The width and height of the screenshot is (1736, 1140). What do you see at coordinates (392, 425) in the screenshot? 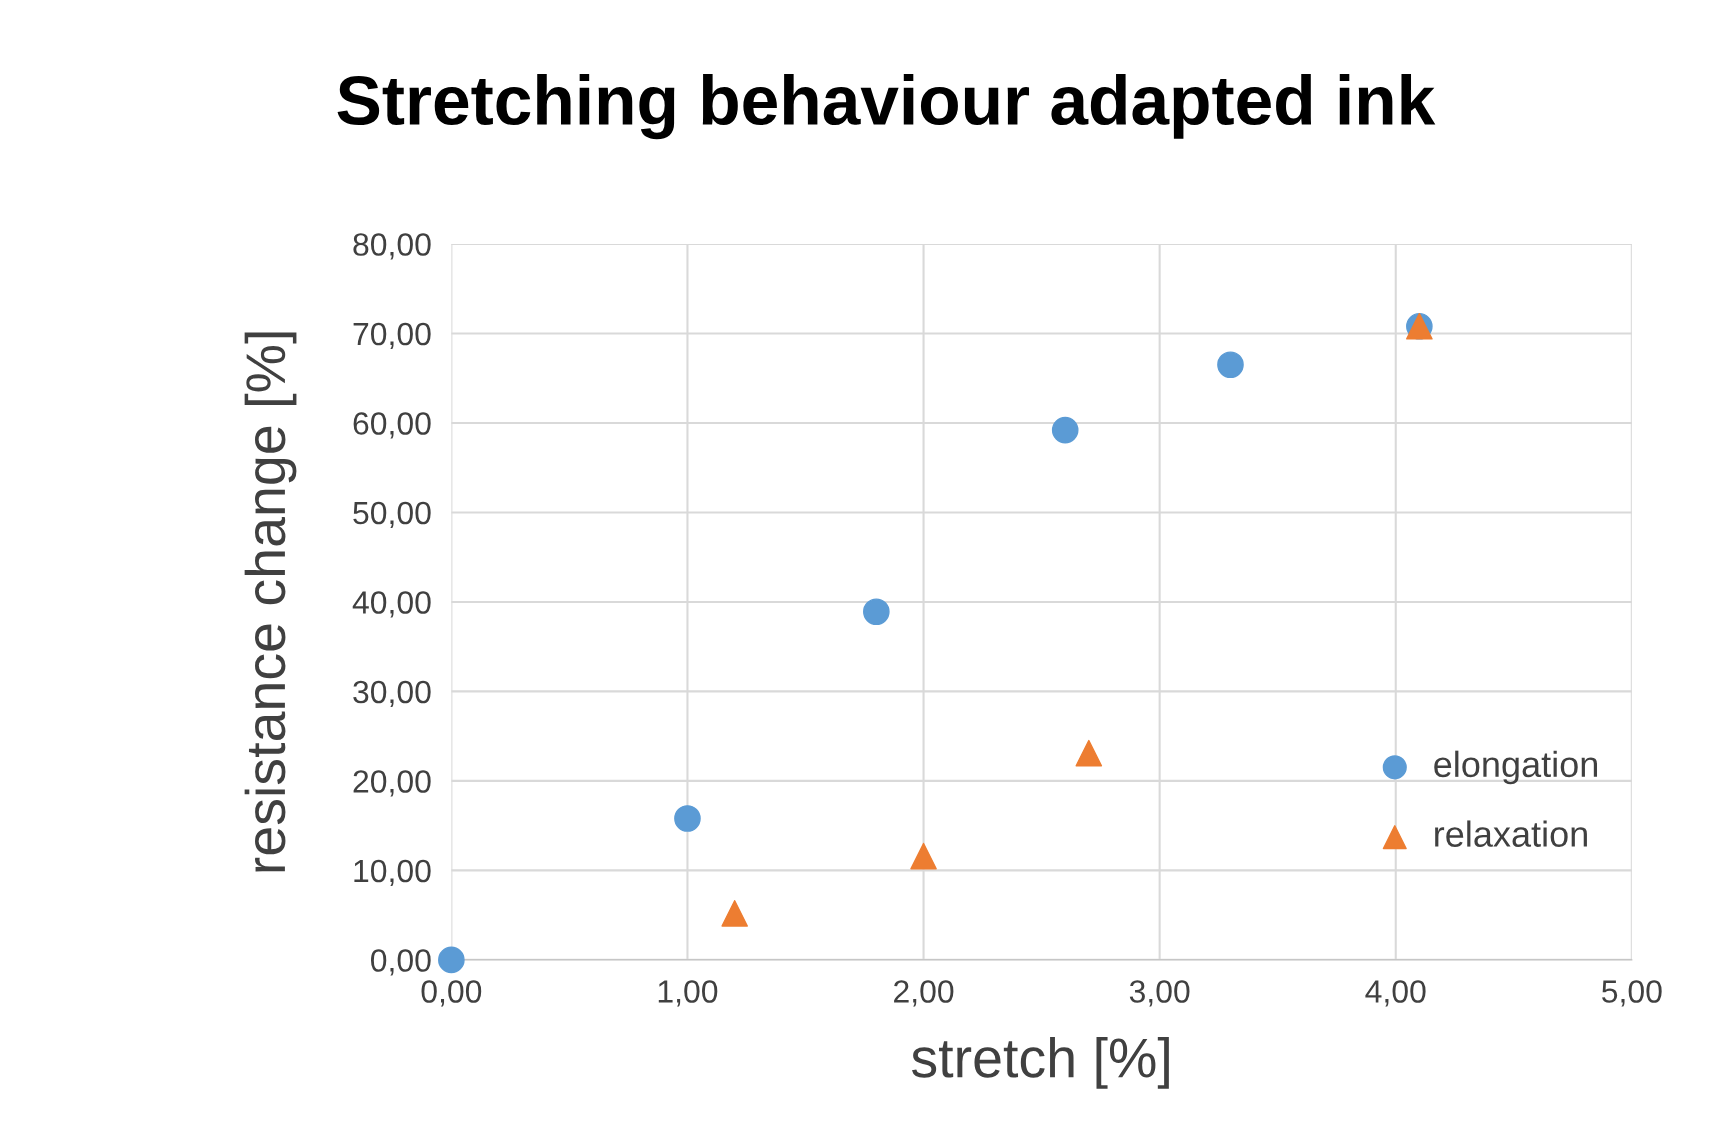
I see `y-tick-label: 60,00` at bounding box center [392, 425].